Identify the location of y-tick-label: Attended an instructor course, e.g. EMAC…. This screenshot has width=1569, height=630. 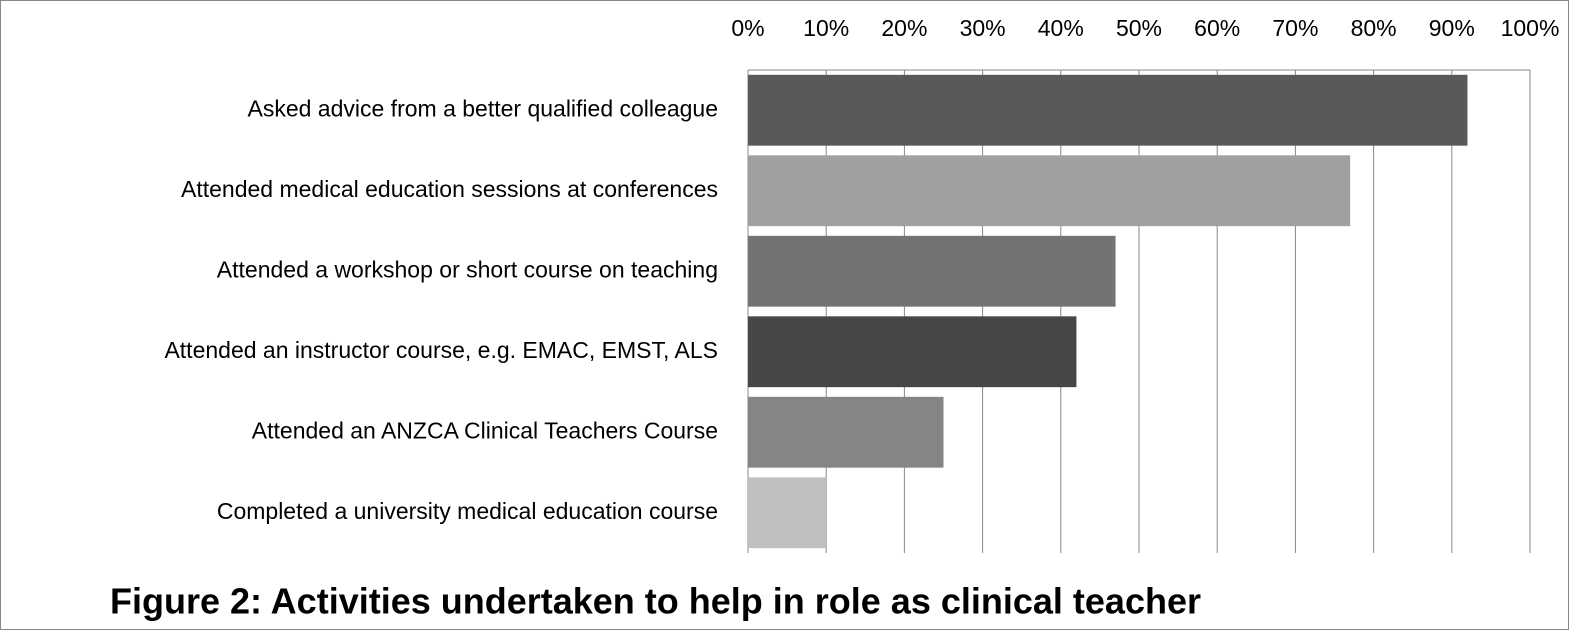
(441, 350).